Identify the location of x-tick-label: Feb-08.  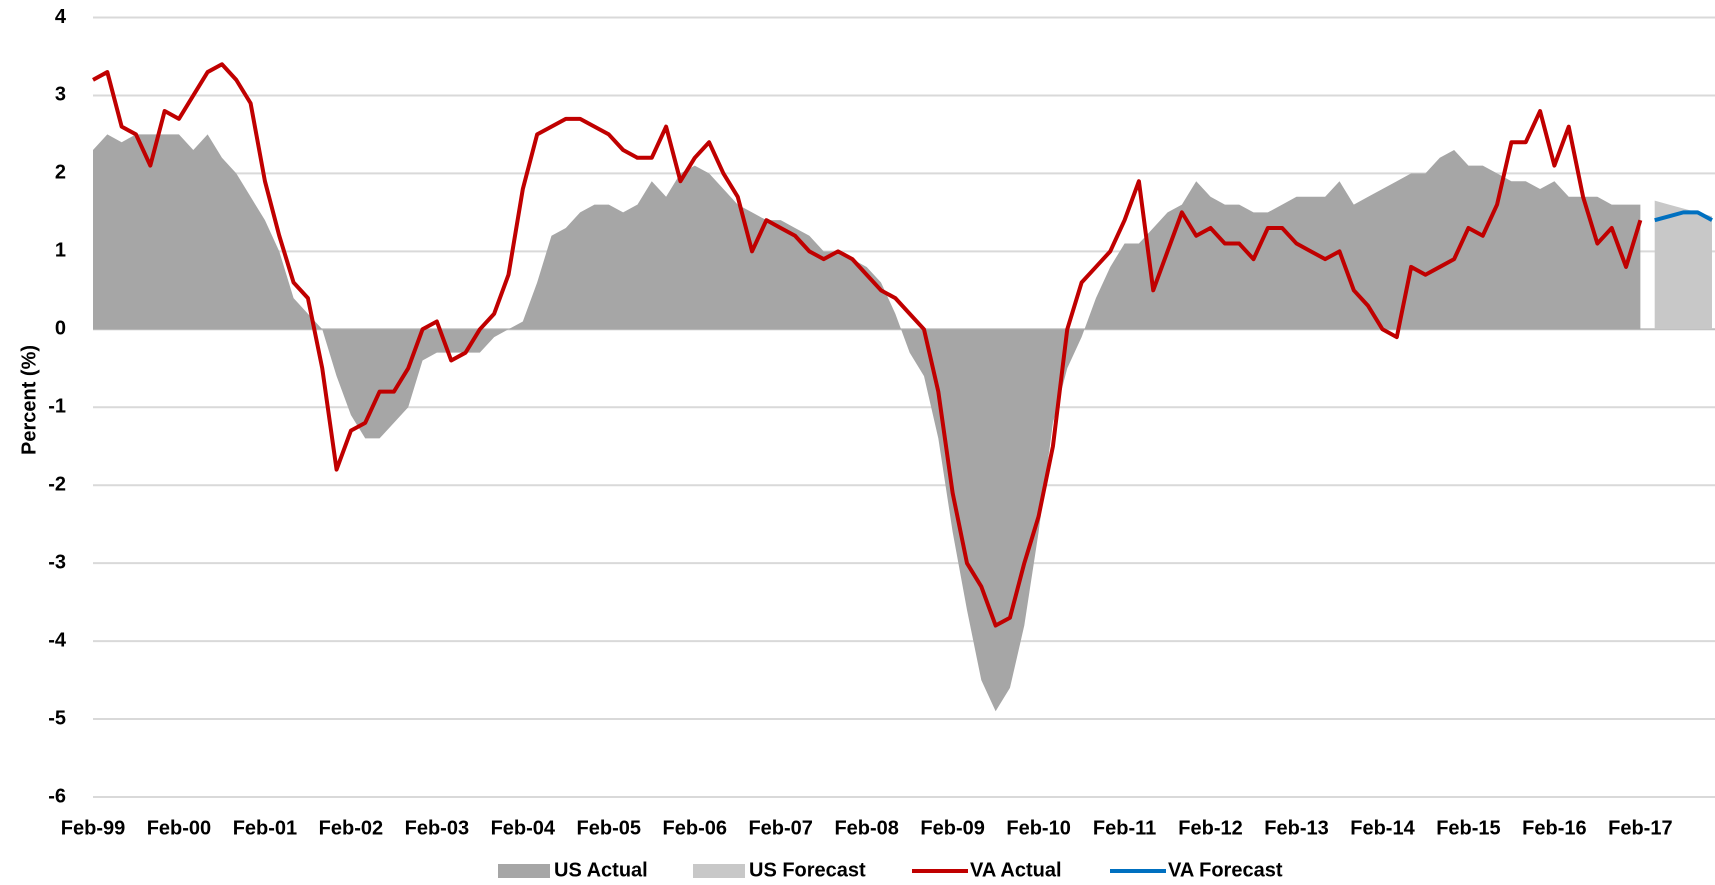
(866, 828).